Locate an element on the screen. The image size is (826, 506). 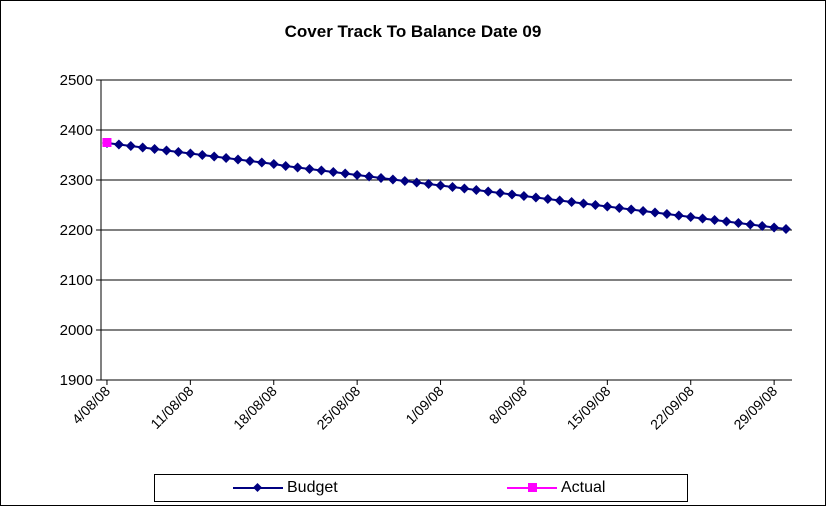
legend-swatch-budget is located at coordinates (258, 488).